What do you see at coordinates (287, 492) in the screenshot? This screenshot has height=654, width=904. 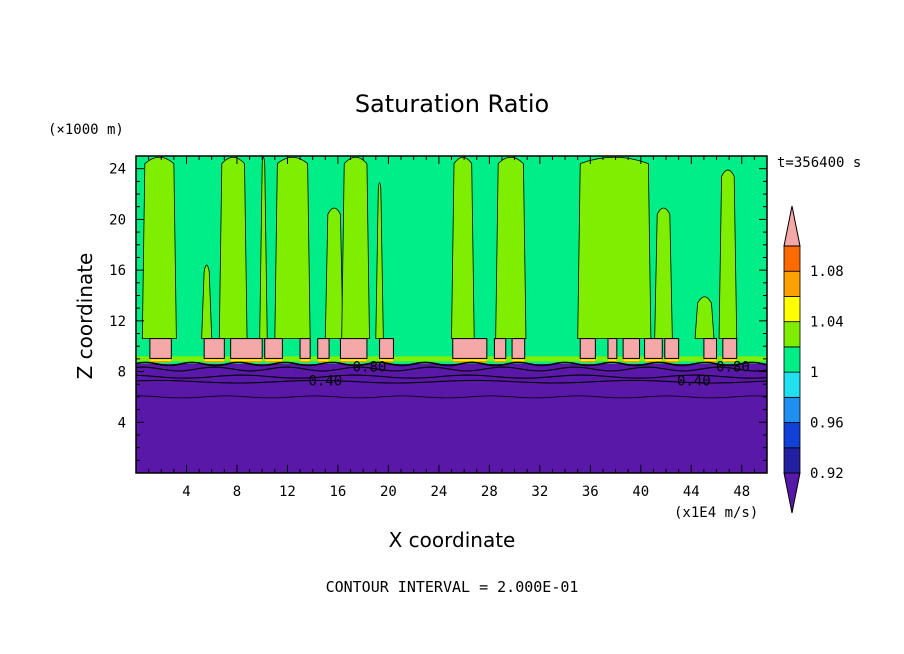 I see `x-tick-label: 12` at bounding box center [287, 492].